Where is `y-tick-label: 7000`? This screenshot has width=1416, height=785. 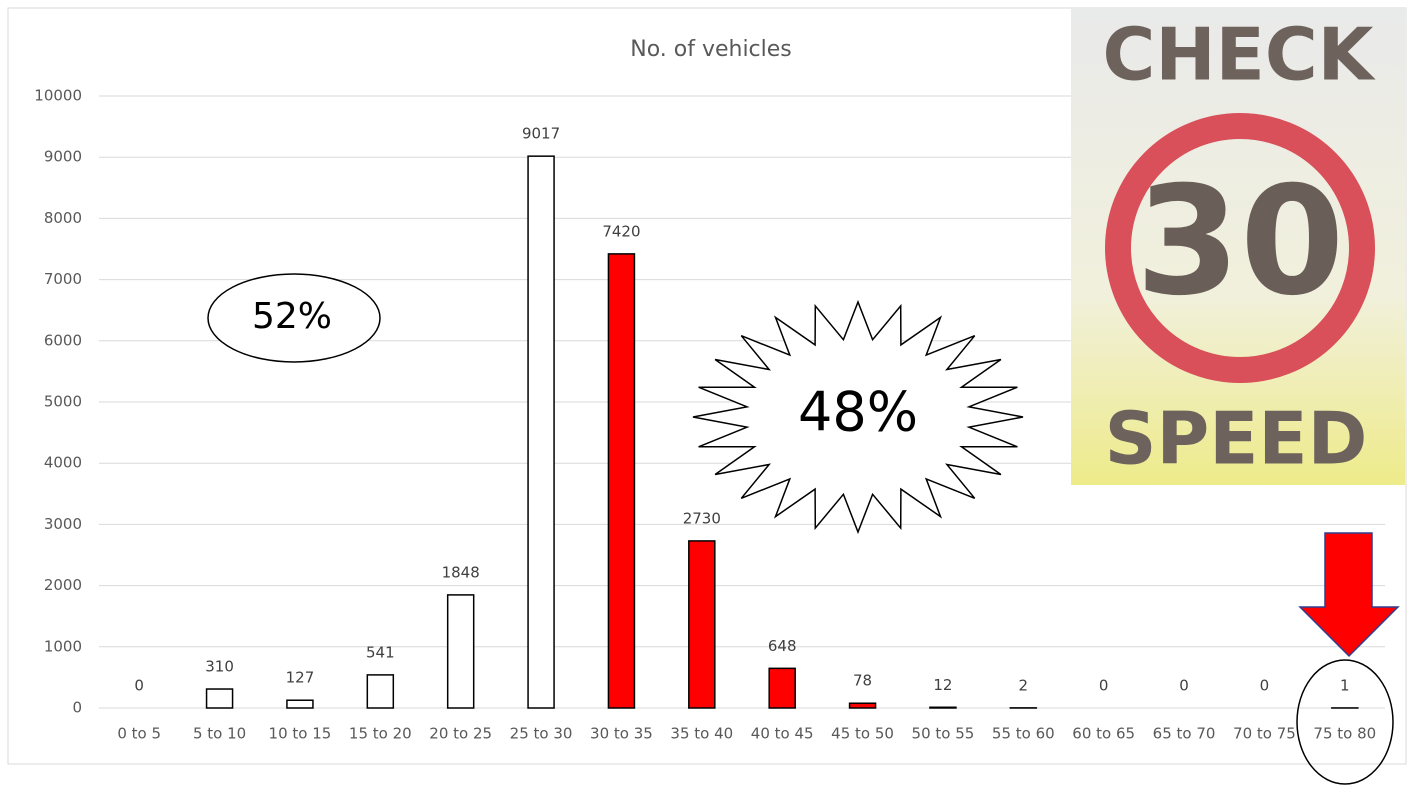
y-tick-label: 7000 is located at coordinates (63, 279).